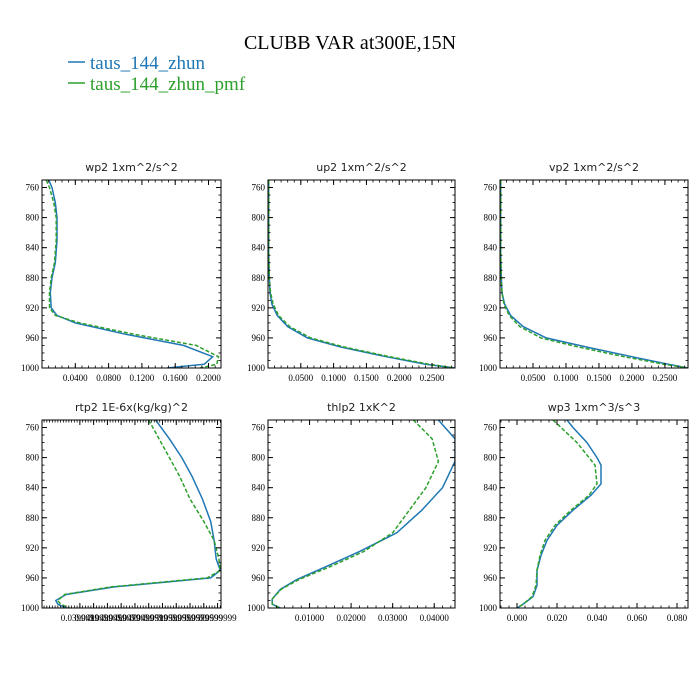 This screenshot has width=700, height=700. I want to click on legend-entry-2: taus_144_zhun_pmf, so click(157, 84).